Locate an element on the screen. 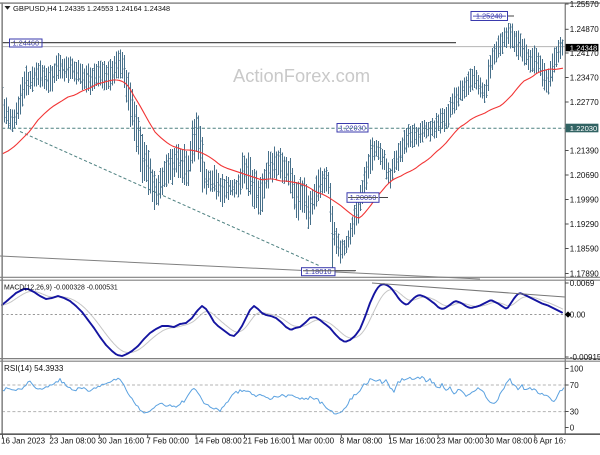 The width and height of the screenshot is (600, 455). svg-text: 21 Feb 16:00 is located at coordinates (267, 440).